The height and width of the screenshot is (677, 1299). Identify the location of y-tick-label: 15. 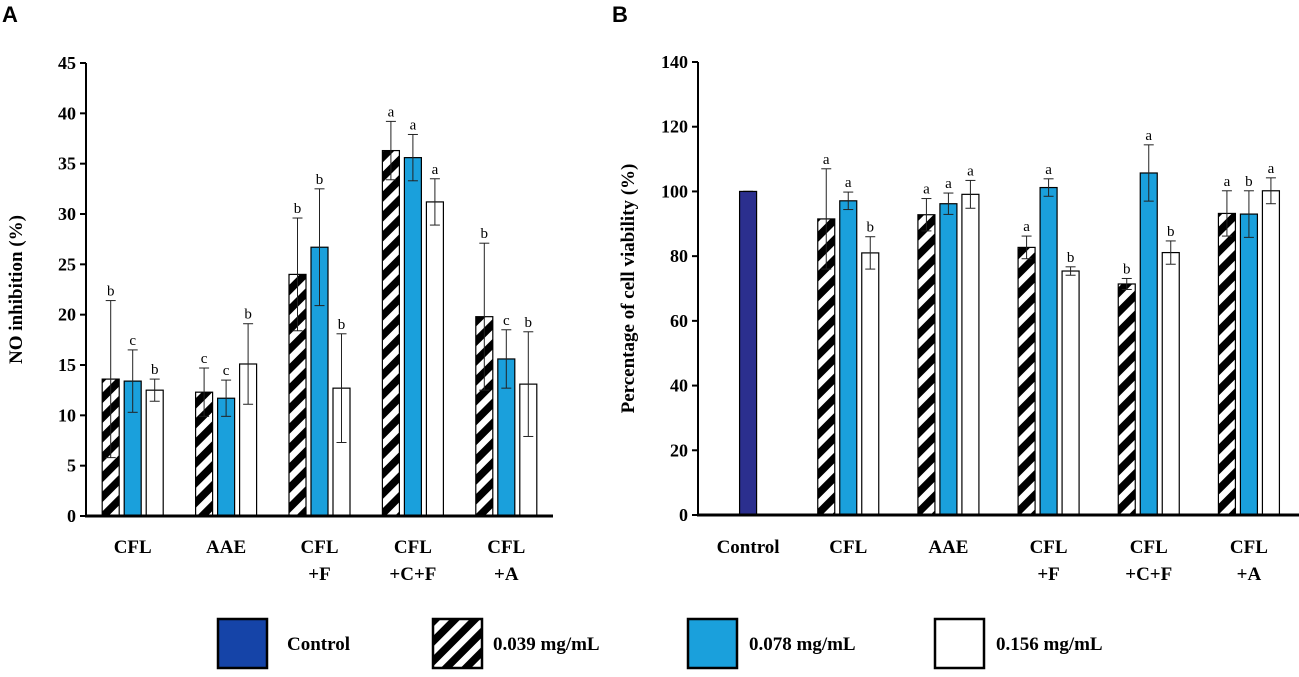
(67, 365).